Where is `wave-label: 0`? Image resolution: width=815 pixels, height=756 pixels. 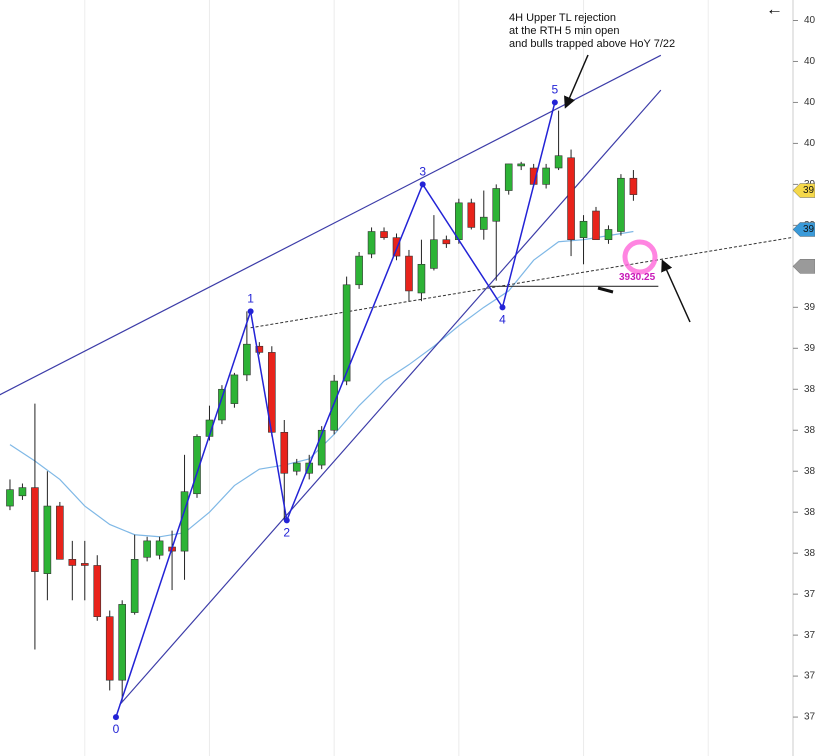 wave-label: 0 is located at coordinates (116, 729).